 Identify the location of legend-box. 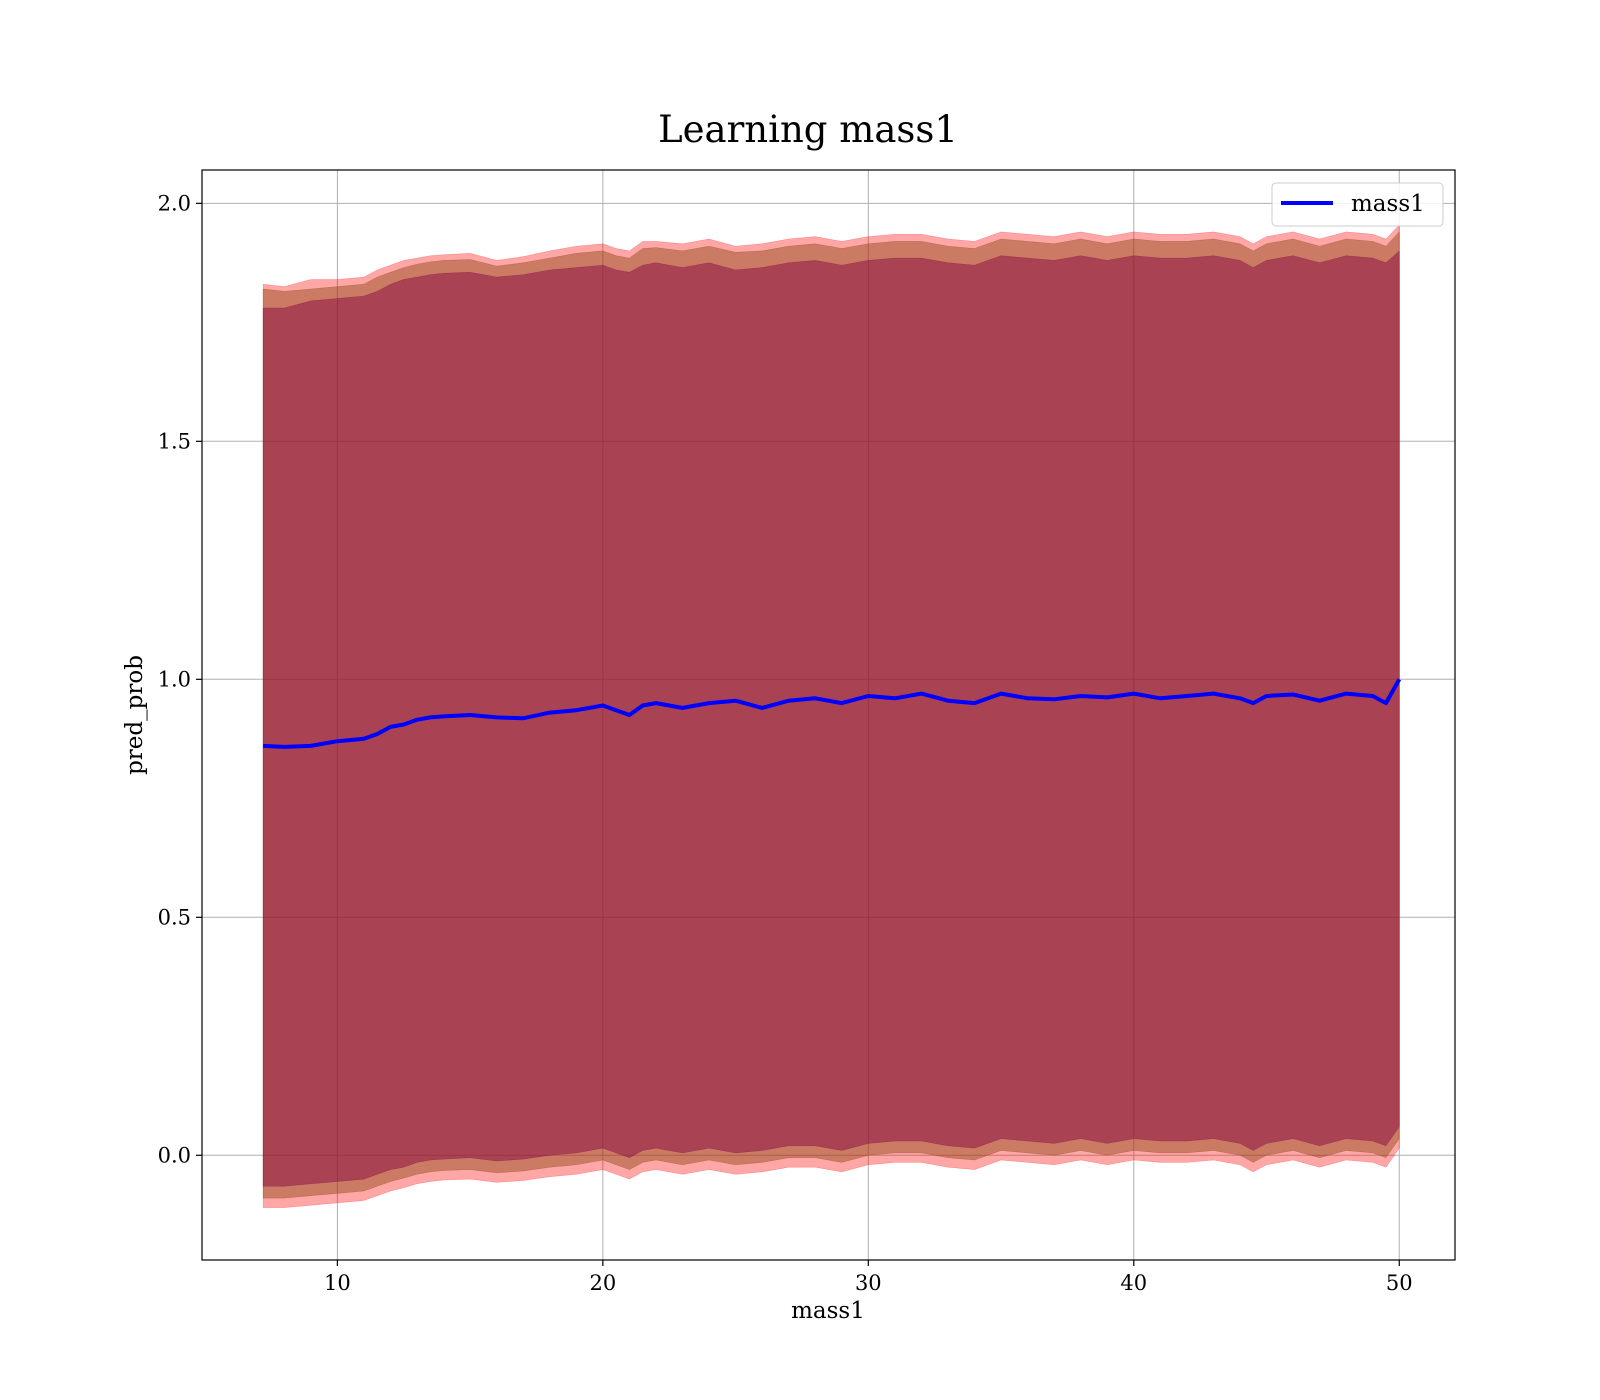
(1357, 204).